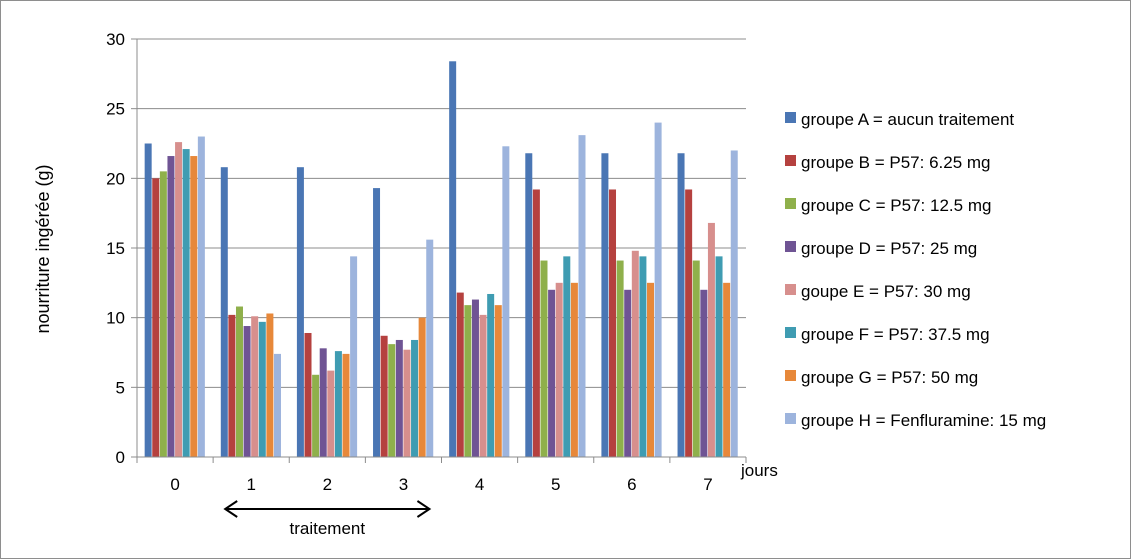 The image size is (1132, 560). I want to click on x-tick-label-3: 3, so click(403, 484).